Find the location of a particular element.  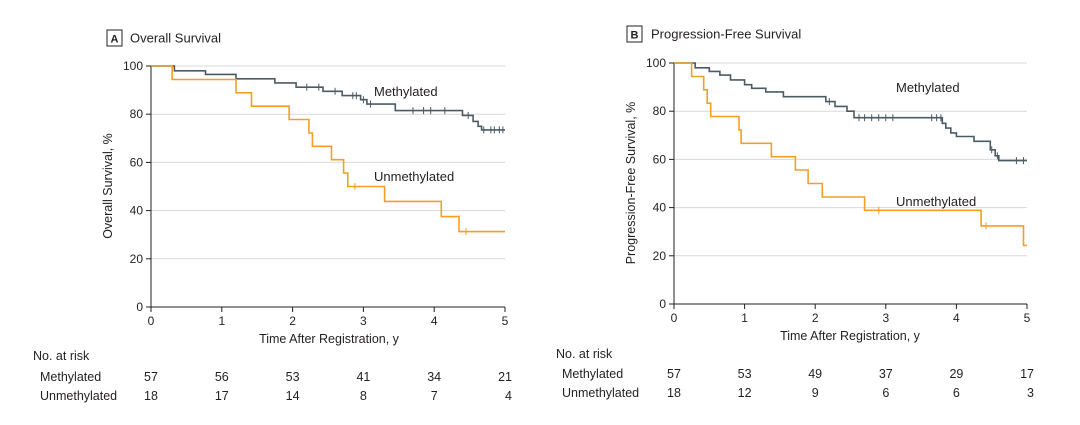

risk-value: 29 is located at coordinates (956, 374).